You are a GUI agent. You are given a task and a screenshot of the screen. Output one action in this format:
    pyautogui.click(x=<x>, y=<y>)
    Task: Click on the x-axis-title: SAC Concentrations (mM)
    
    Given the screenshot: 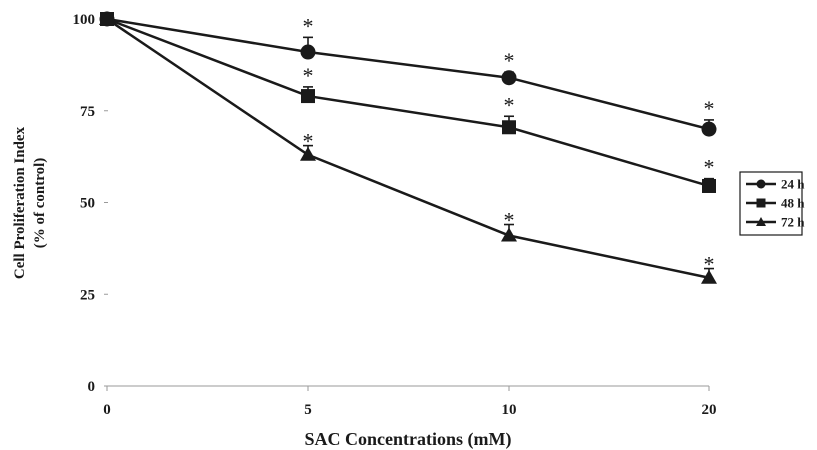 What is the action you would take?
    pyautogui.click(x=408, y=439)
    